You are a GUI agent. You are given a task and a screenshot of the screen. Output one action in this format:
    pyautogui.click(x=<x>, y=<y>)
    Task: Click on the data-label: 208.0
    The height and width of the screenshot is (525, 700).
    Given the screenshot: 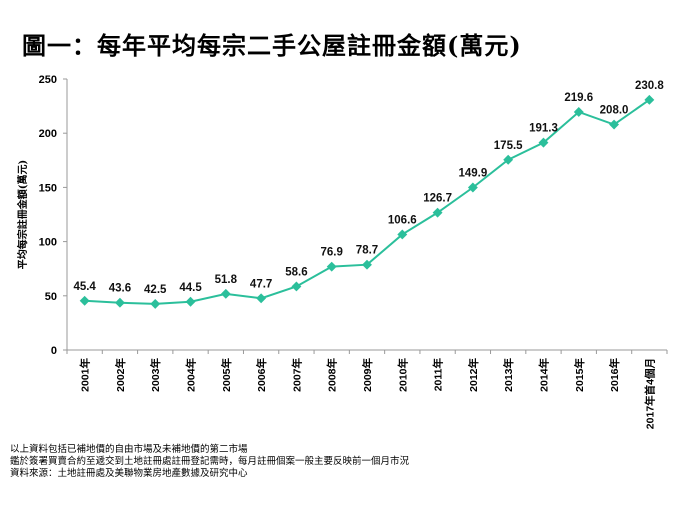 What is the action you would take?
    pyautogui.click(x=614, y=111)
    